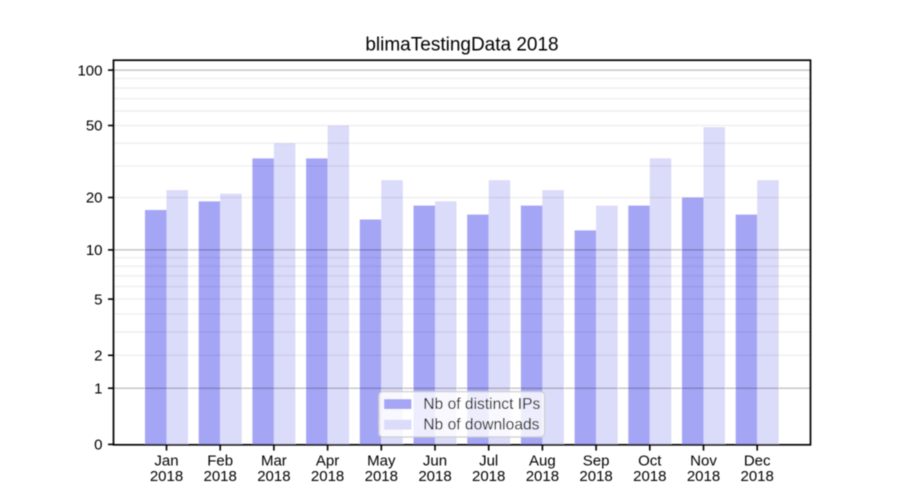 This screenshot has width=900, height=500. Describe the element at coordinates (461, 44) in the screenshot. I see `svg-text: blimaTestingData 2018` at that location.